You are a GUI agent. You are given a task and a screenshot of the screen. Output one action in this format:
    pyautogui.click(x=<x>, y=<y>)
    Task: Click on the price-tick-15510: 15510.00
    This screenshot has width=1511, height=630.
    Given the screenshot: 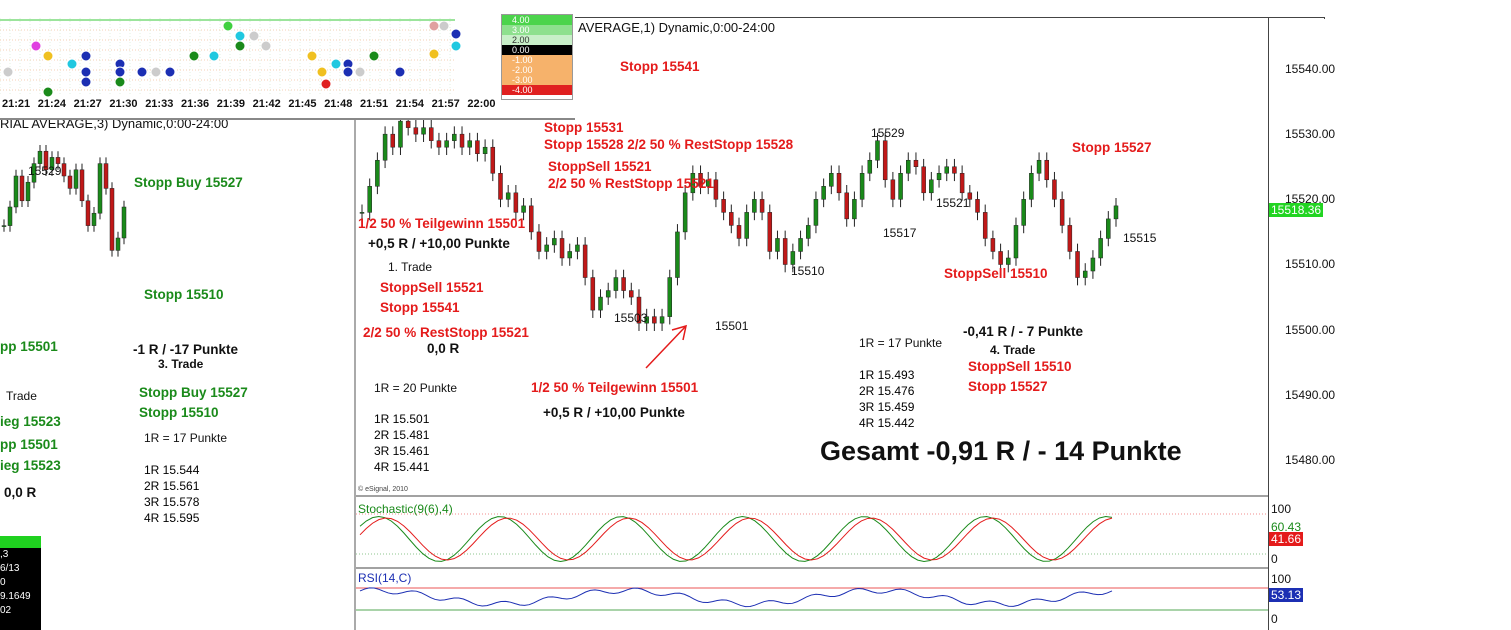 What is the action you would take?
    pyautogui.click(x=1310, y=264)
    